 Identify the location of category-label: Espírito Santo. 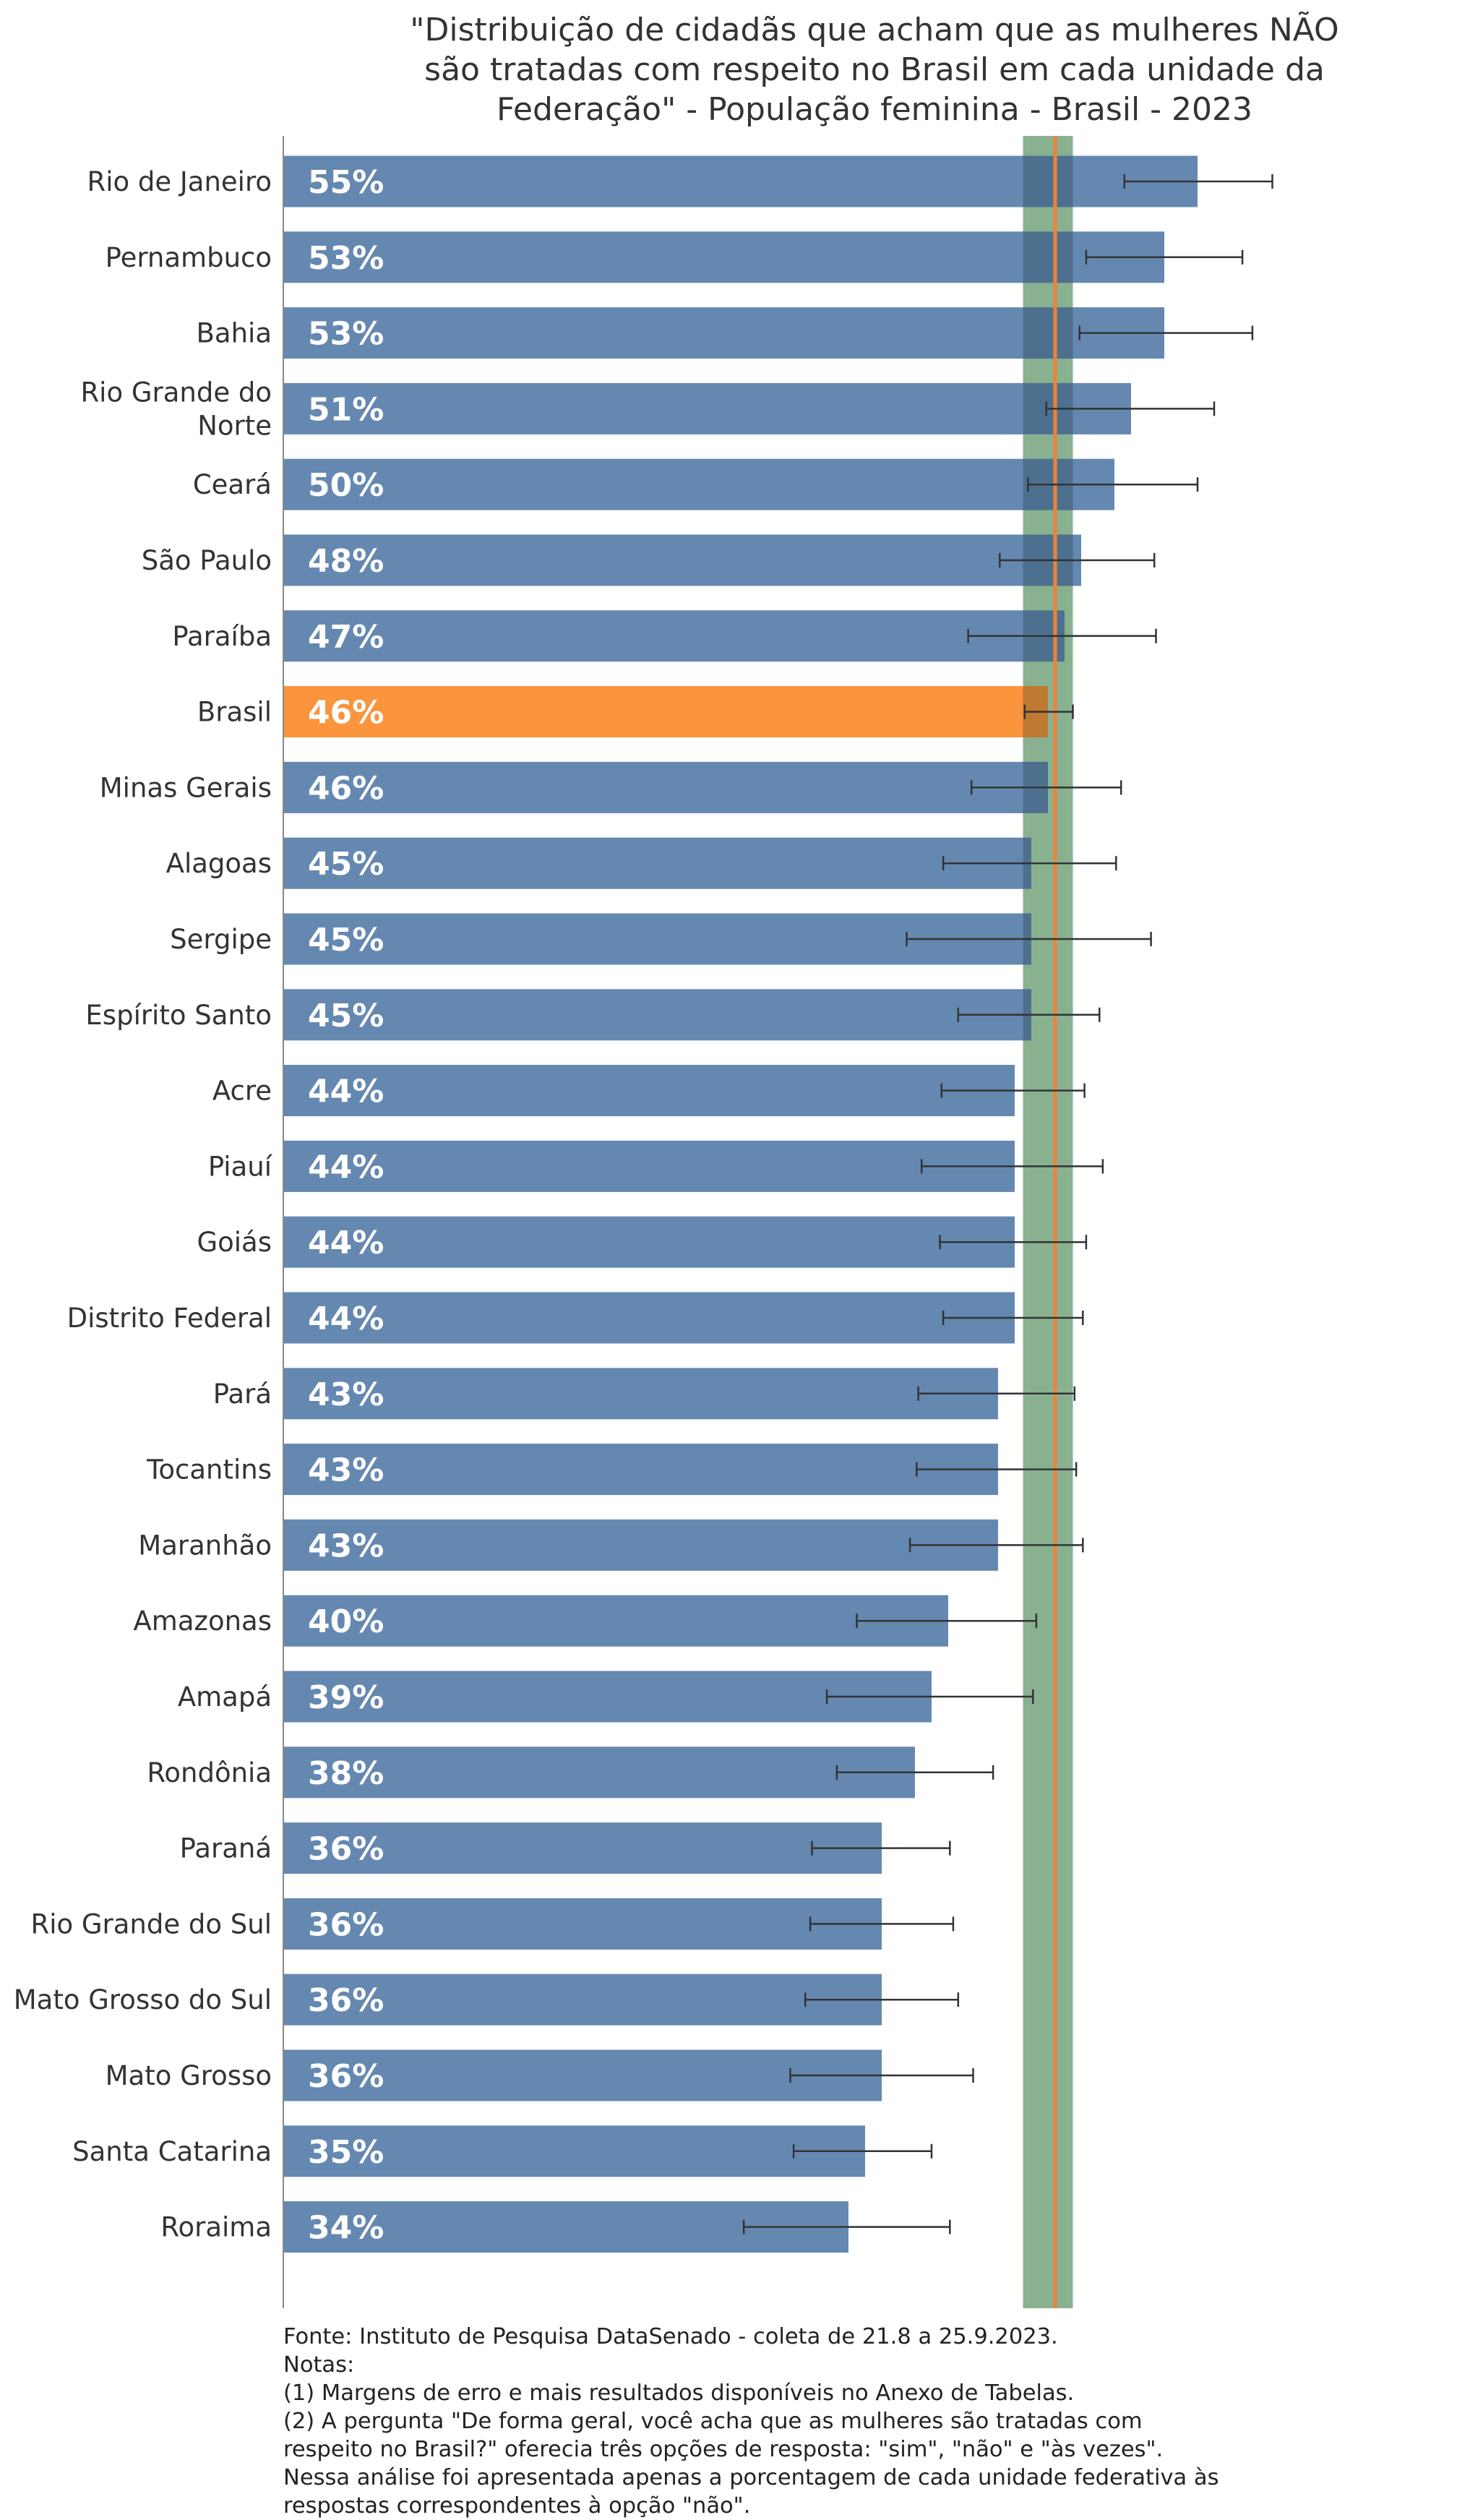
(178, 1015).